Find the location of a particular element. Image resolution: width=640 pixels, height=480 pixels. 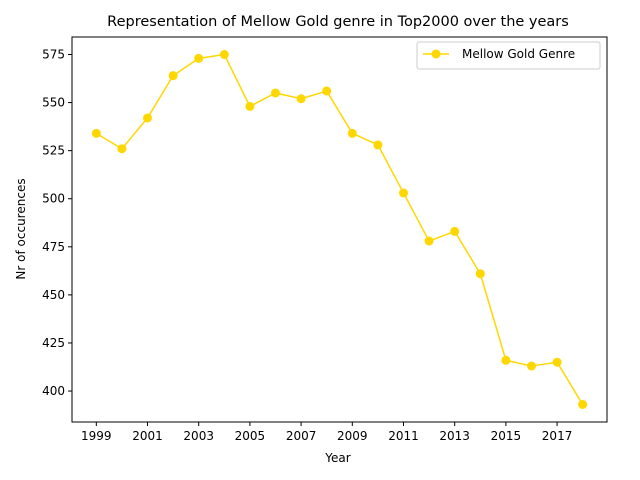

y-axis: 400 425 450 475 500 525 550 575 is located at coordinates (57, 223).